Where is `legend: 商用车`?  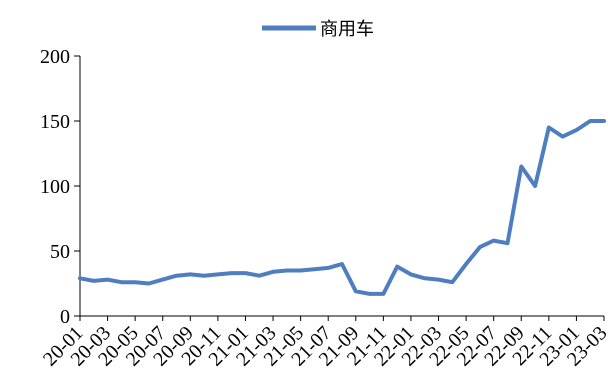
legend: 商用车 is located at coordinates (318, 29).